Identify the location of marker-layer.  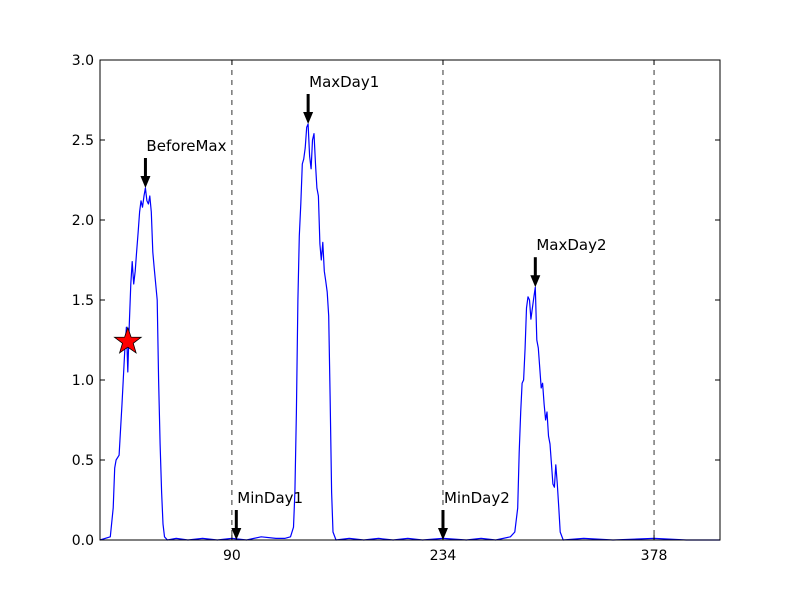
(128, 340).